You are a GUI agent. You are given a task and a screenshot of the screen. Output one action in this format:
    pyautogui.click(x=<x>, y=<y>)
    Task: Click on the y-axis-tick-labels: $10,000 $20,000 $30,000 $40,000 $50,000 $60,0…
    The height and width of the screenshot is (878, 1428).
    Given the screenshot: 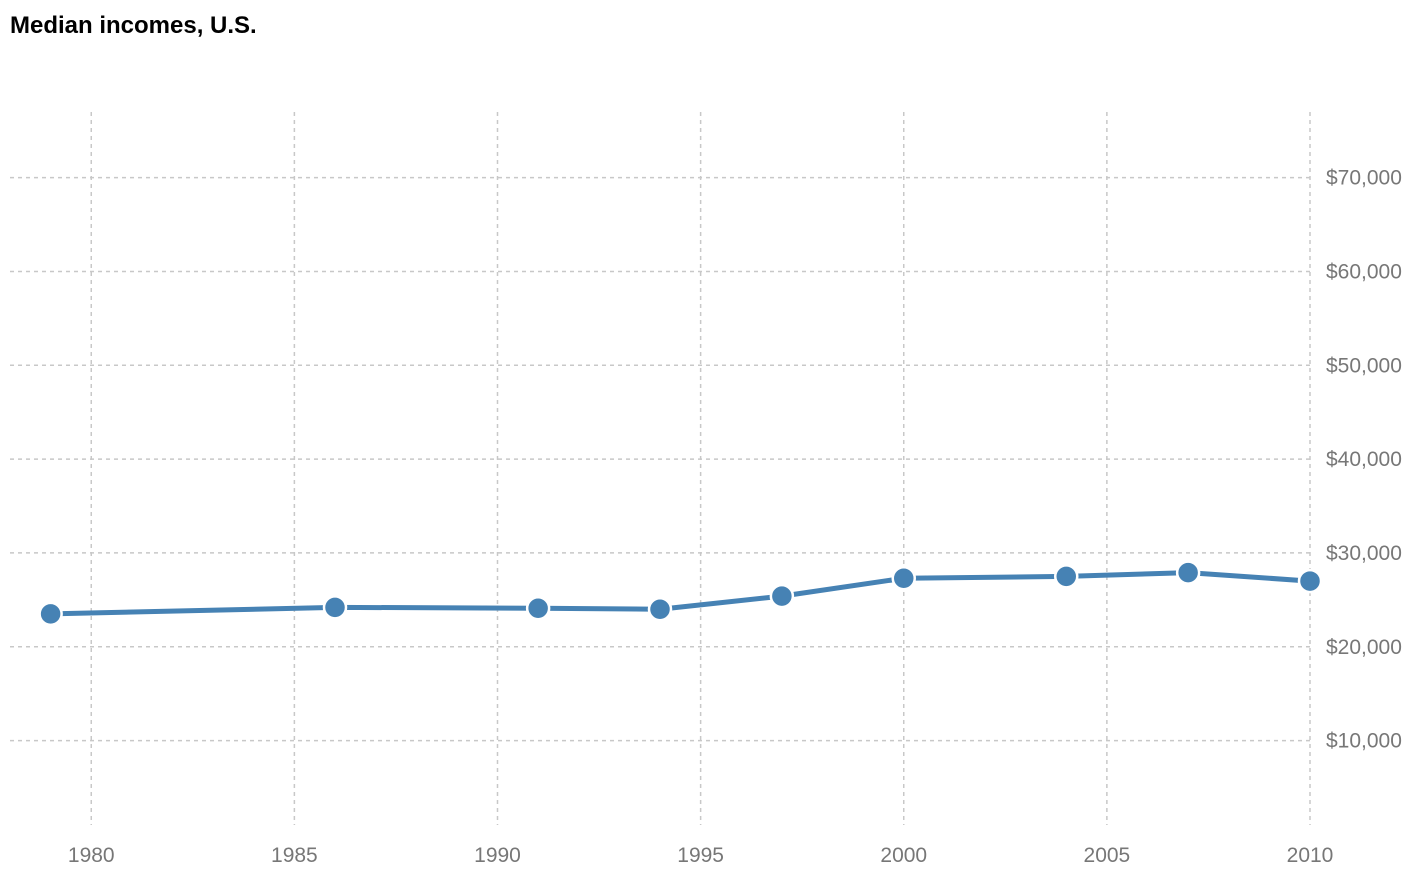 What is the action you would take?
    pyautogui.click(x=1364, y=460)
    